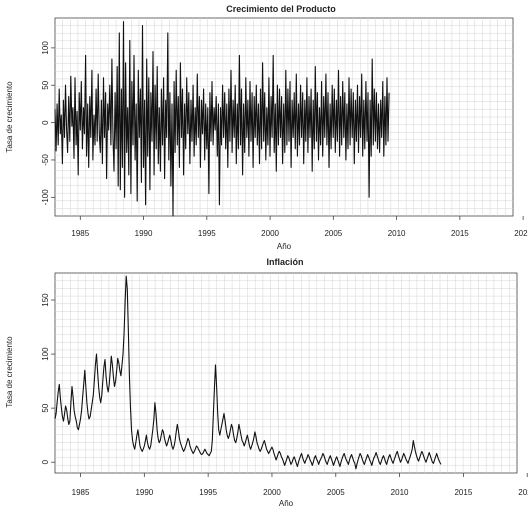 This screenshot has height=516, width=528. What do you see at coordinates (45, 197) in the screenshot?
I see `y-tick-label: -100` at bounding box center [45, 197].